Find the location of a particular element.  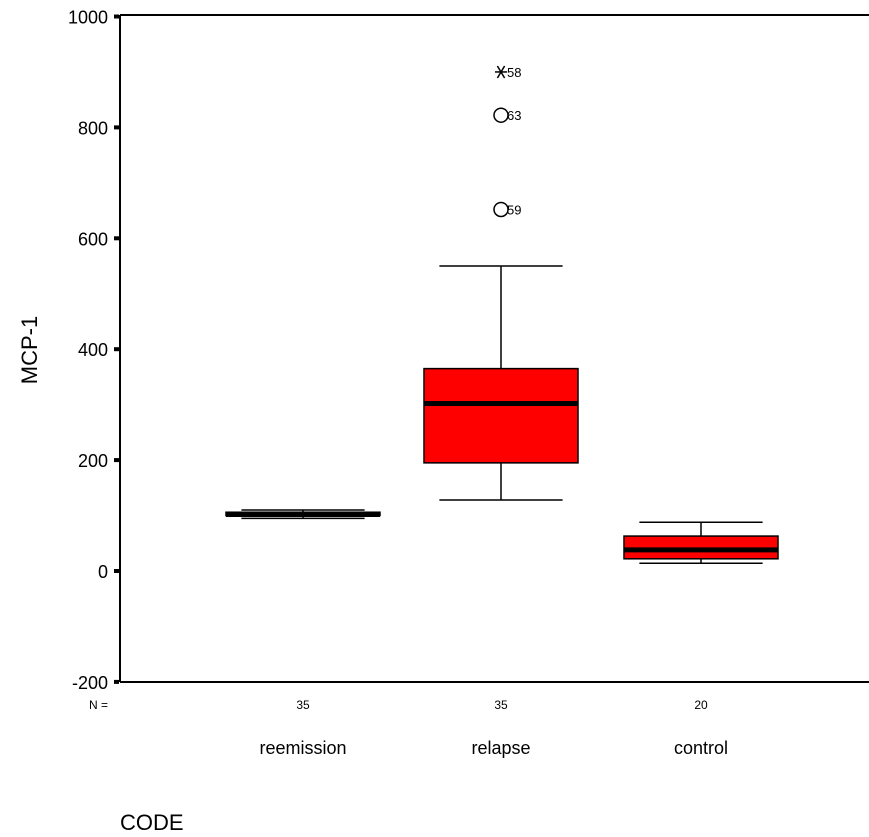

y-axis-title: MCP-1 is located at coordinates (29, 350).